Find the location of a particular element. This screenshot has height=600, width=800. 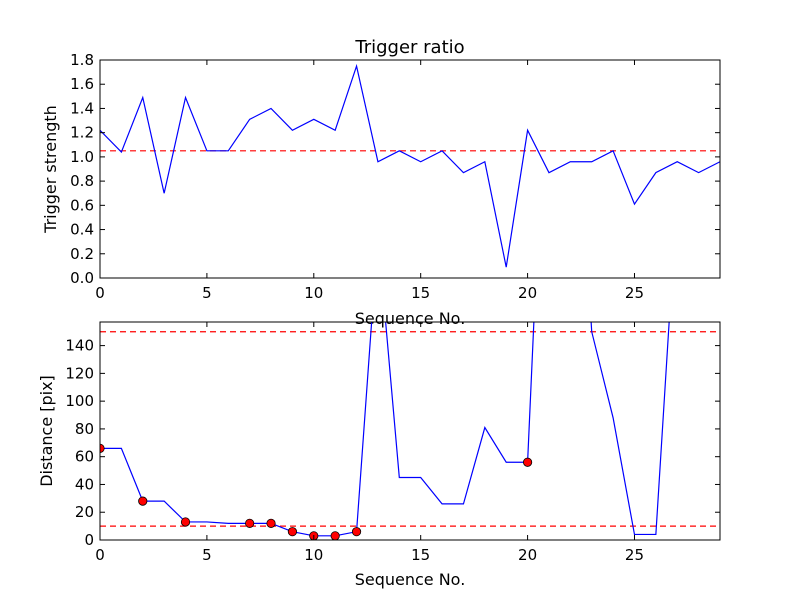

y-tick-label: 1.6 is located at coordinates (82, 84).